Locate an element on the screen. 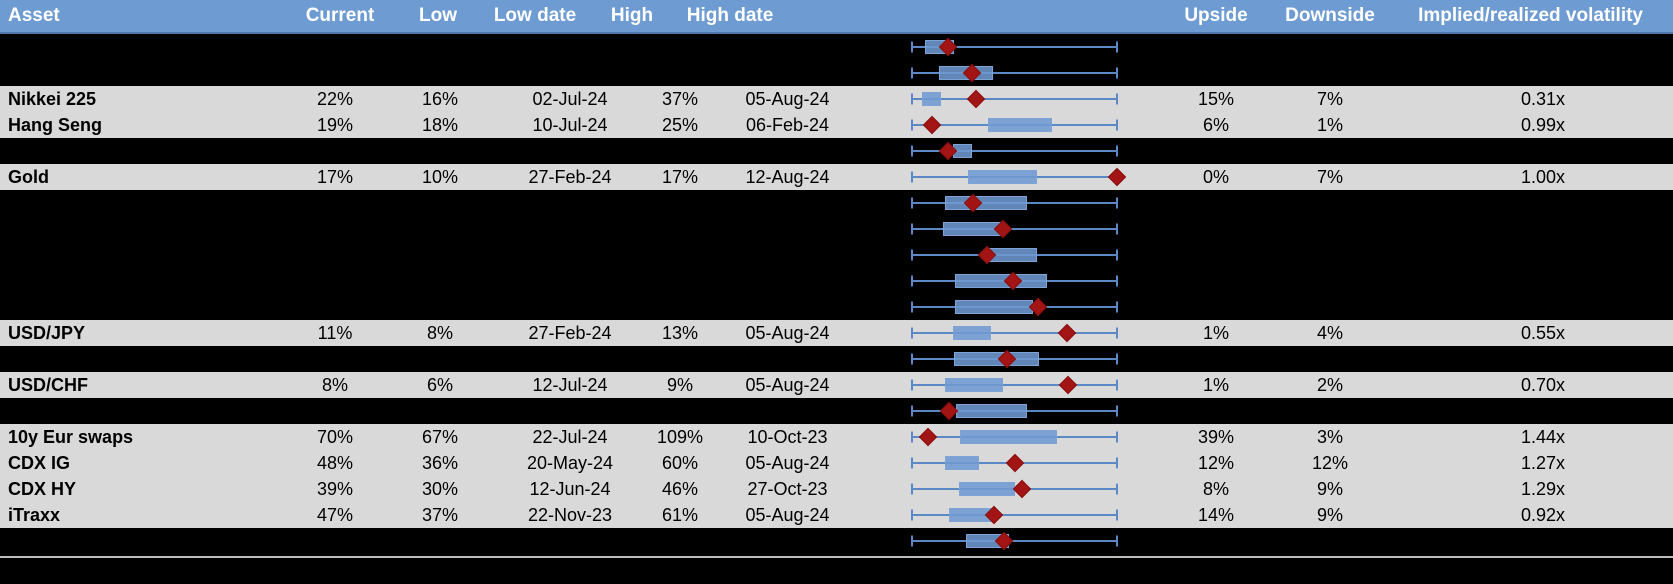  current-value: 17% is located at coordinates (335, 177).